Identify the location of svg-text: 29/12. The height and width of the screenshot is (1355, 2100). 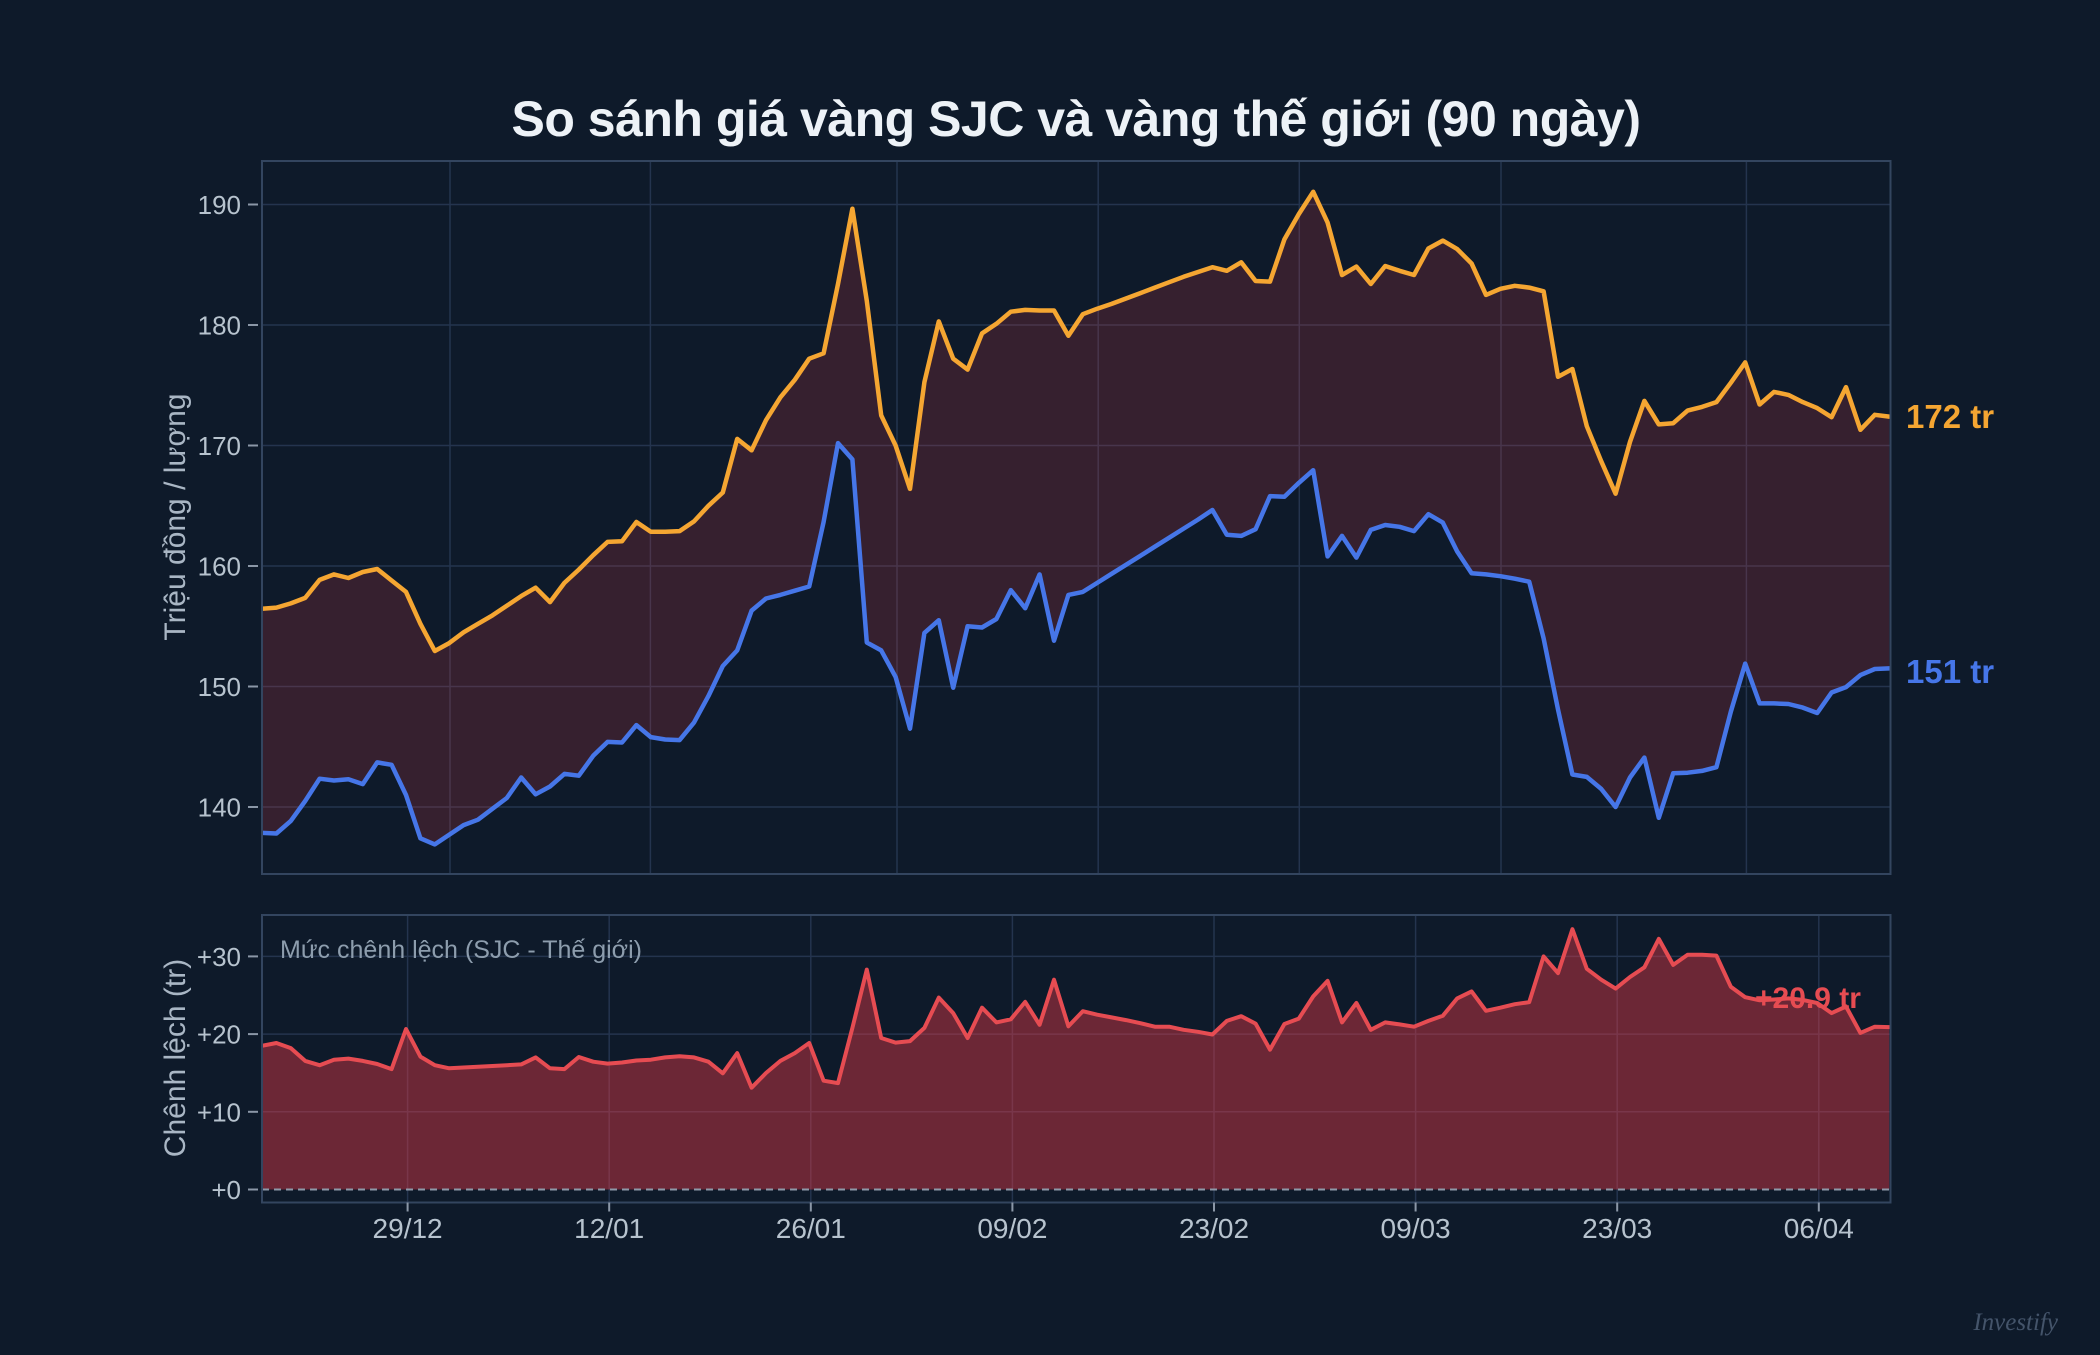
(408, 1228).